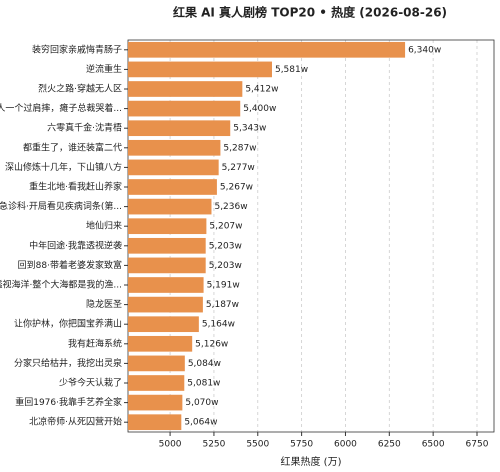 The height and width of the screenshot is (472, 500). I want to click on y-tick-label: 分家只给枯井，我挖出灵泉, so click(68, 363).